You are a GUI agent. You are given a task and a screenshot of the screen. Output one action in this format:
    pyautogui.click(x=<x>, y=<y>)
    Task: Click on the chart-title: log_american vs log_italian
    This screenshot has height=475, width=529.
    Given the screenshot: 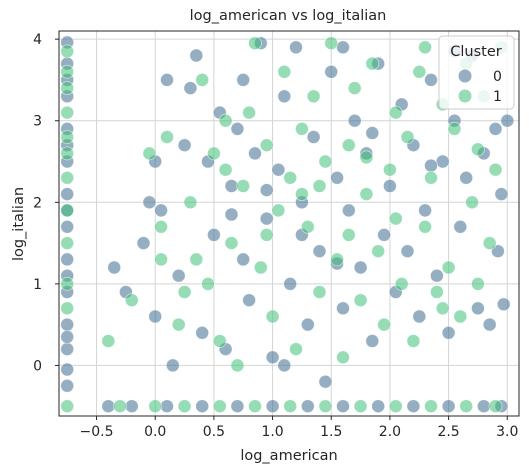 What is the action you would take?
    pyautogui.click(x=288, y=16)
    